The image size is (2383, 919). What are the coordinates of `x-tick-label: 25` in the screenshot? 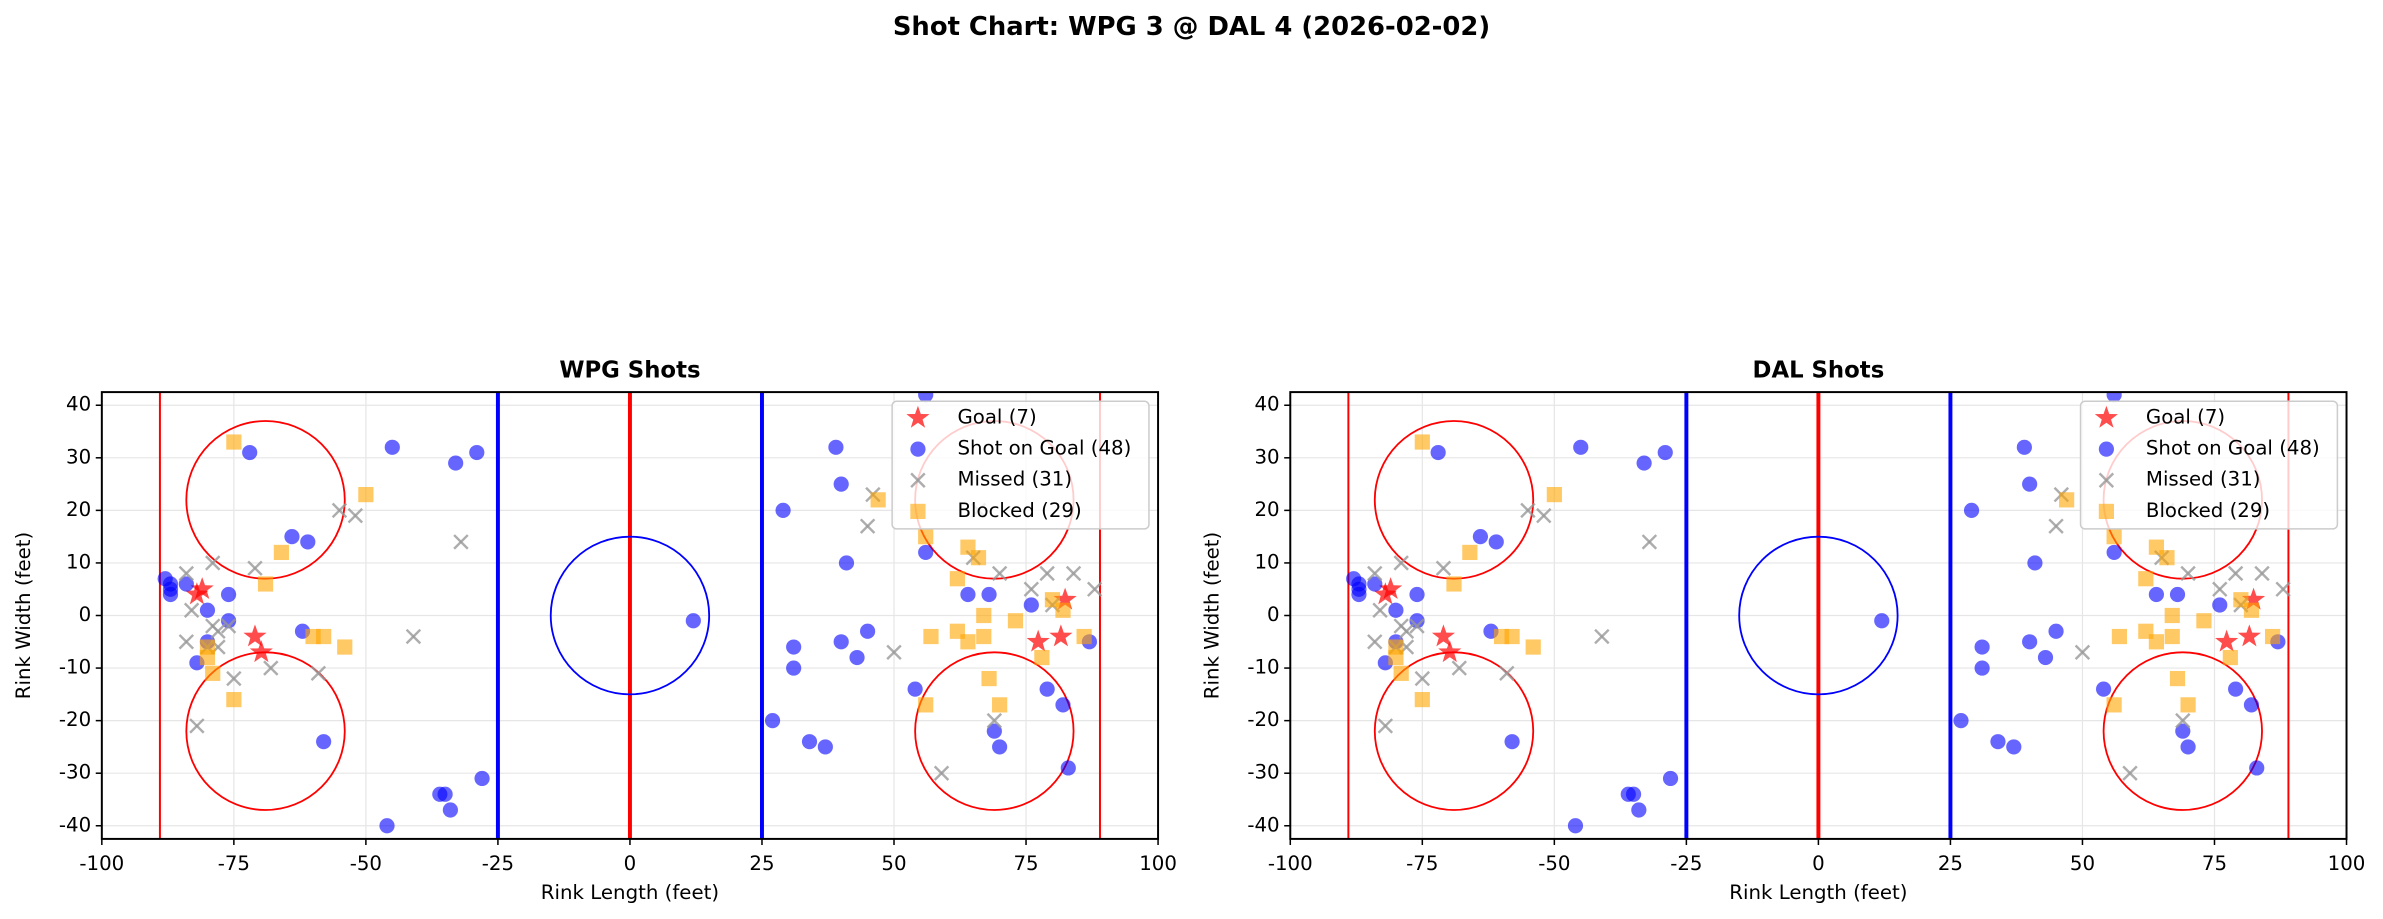 It's located at (1950, 863).